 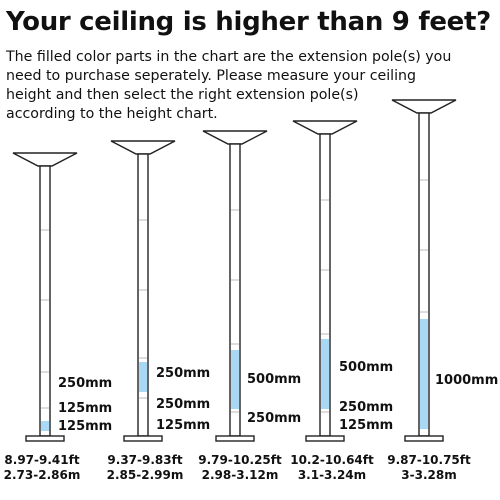 I want to click on pole-2-ceiling-cap, so click(x=143, y=147).